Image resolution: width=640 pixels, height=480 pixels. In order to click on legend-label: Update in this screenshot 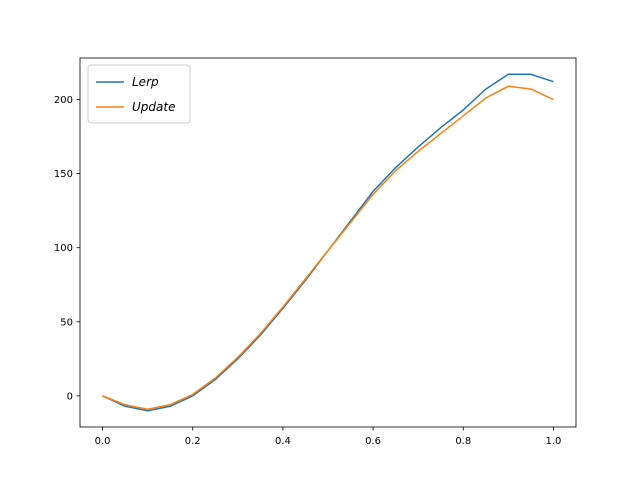, I will do `click(153, 107)`.